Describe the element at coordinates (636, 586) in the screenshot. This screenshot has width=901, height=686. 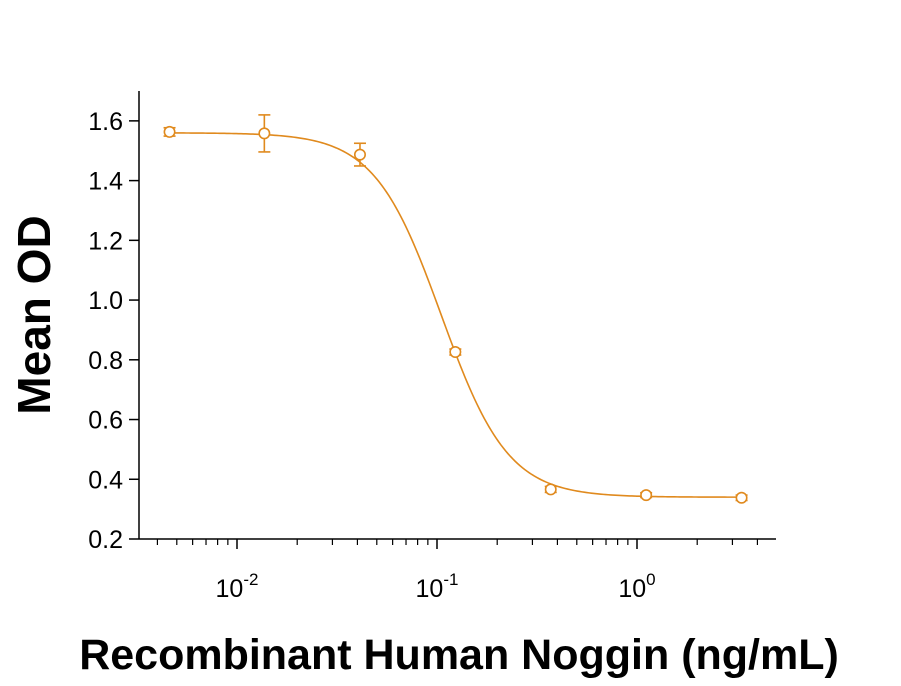
I see `x-tick-label: 10⁰` at that location.